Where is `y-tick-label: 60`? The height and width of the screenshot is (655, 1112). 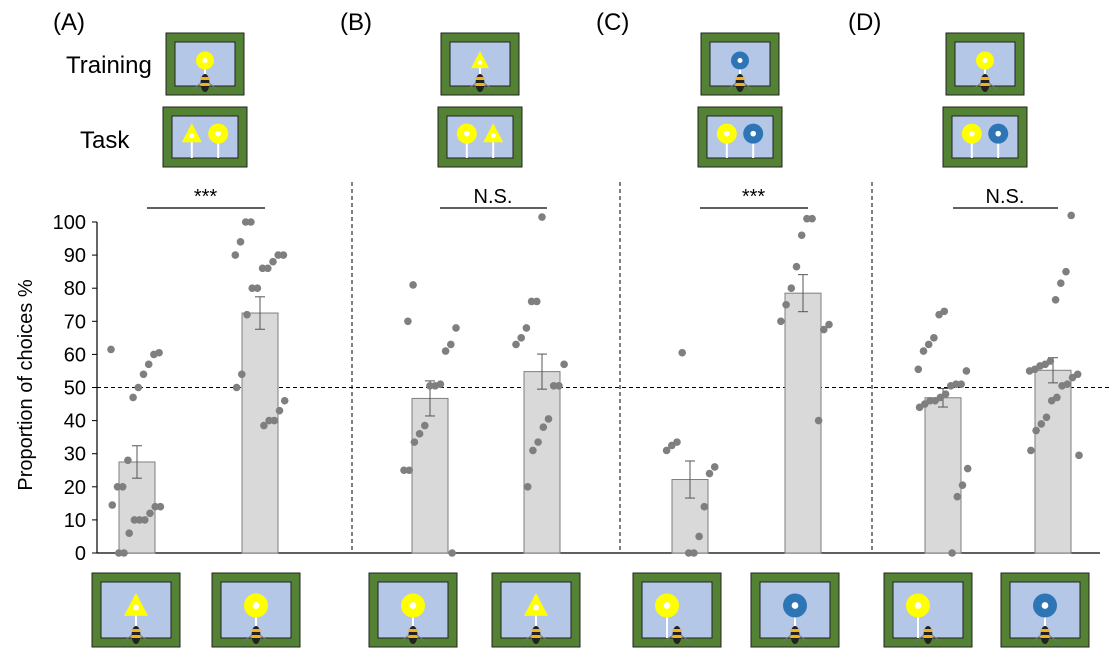
y-tick-label: 60 is located at coordinates (75, 355).